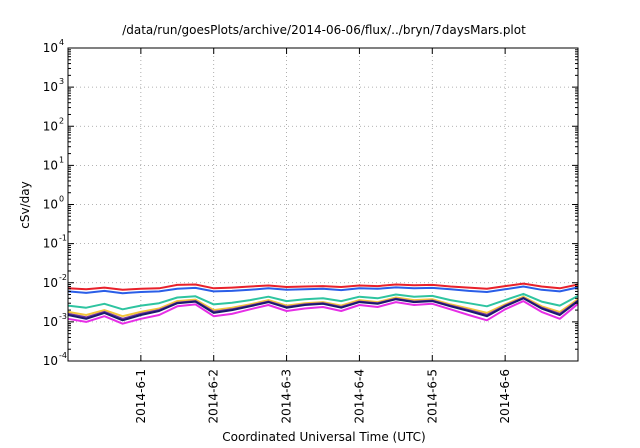 The image size is (640, 448). Describe the element at coordinates (505, 396) in the screenshot. I see `x-tick-label: 2014-6-6` at that location.